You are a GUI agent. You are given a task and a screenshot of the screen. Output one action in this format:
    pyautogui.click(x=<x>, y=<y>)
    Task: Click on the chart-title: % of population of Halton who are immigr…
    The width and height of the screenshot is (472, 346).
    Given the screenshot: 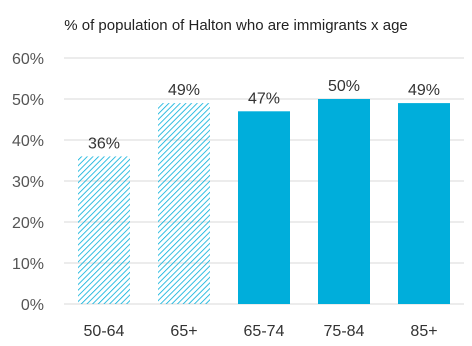 What is the action you would take?
    pyautogui.click(x=236, y=25)
    